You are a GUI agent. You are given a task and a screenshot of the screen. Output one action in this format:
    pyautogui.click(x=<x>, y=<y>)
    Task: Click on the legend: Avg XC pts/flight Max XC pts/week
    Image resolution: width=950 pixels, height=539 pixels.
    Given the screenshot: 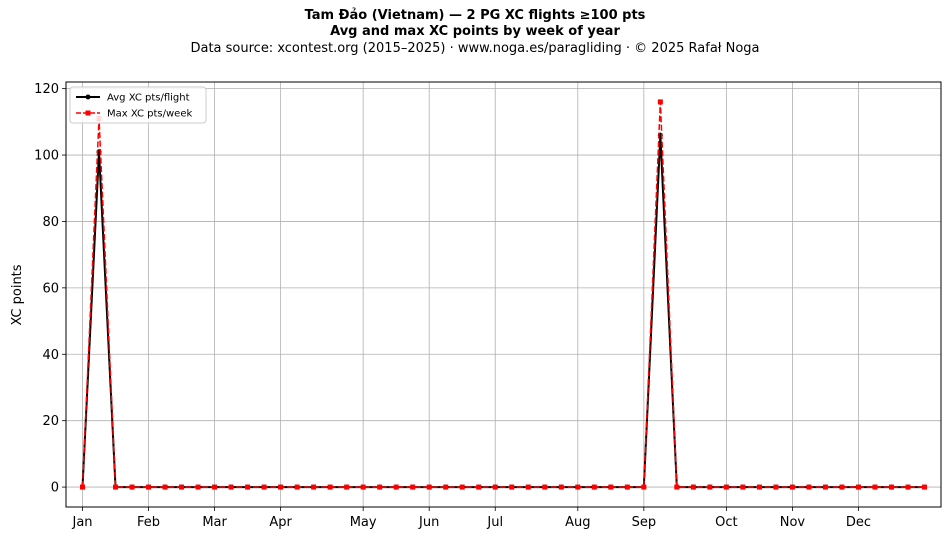 What is the action you would take?
    pyautogui.click(x=138, y=105)
    